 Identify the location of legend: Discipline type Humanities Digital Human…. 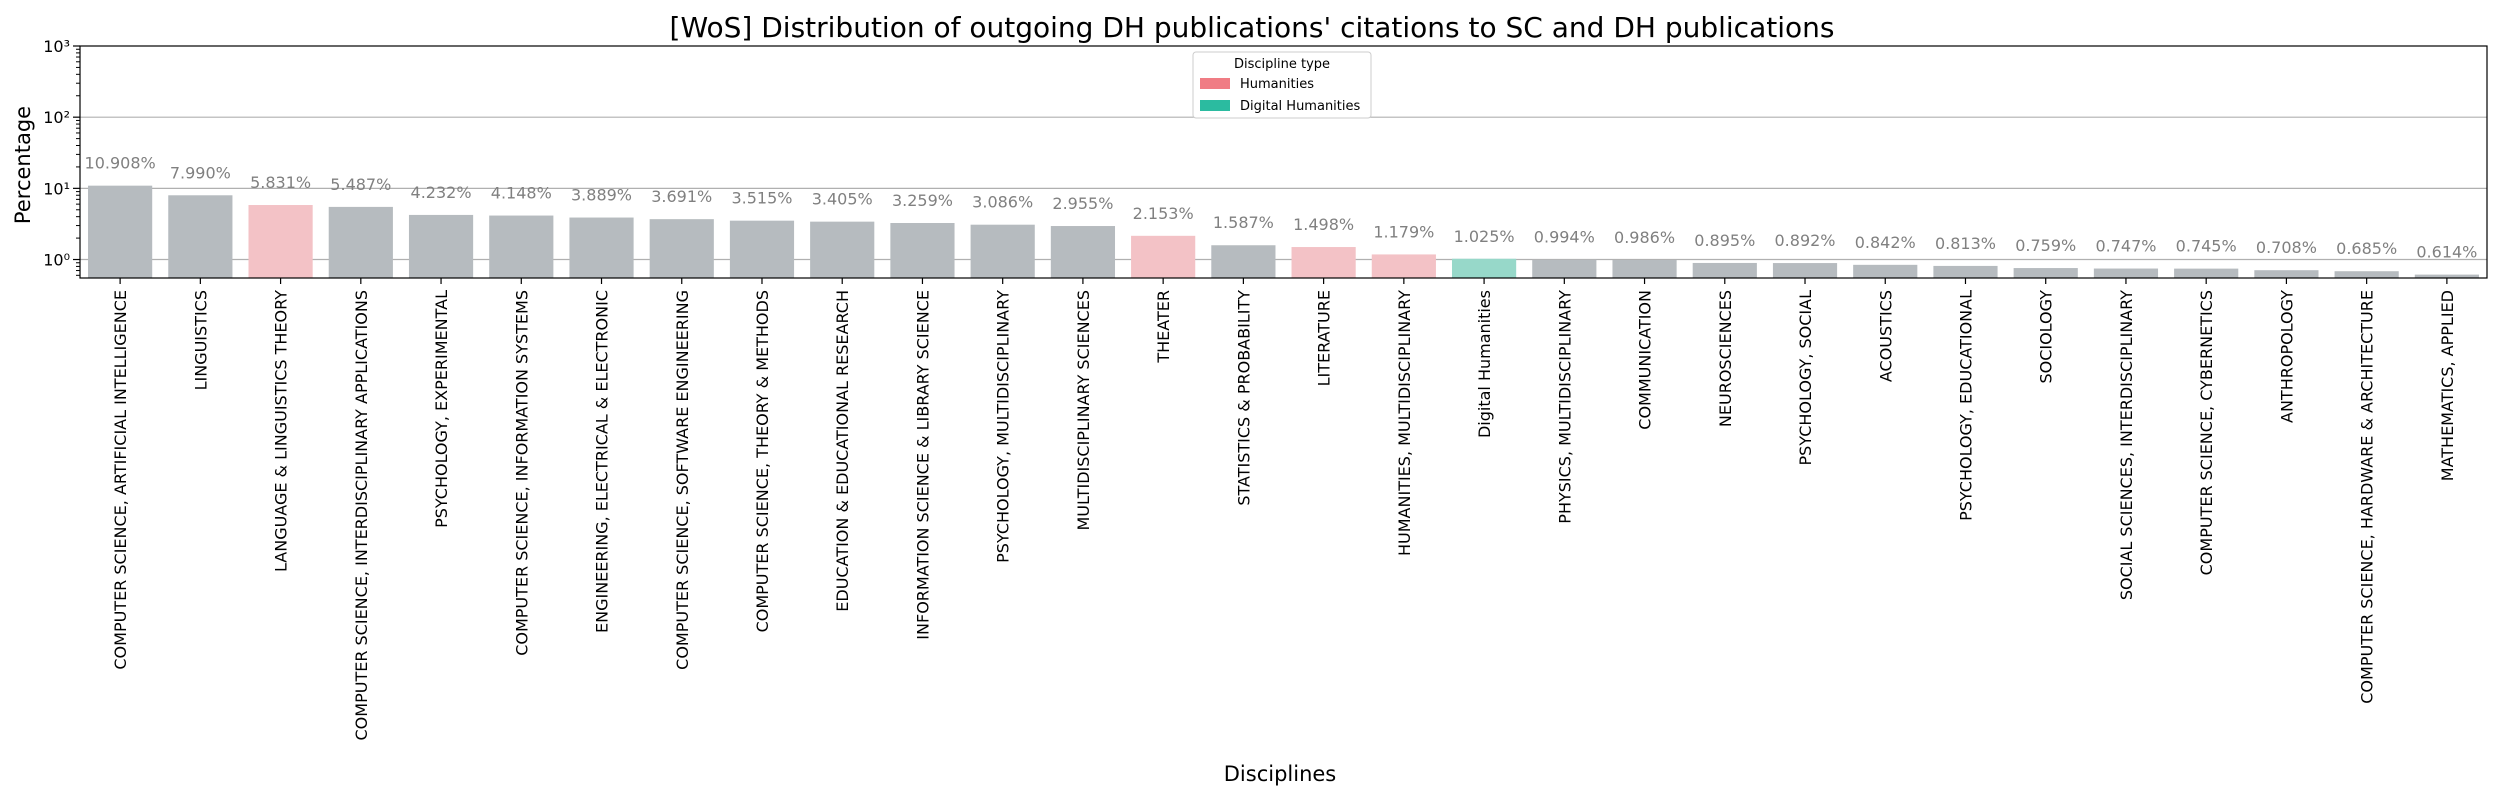
(1282, 85).